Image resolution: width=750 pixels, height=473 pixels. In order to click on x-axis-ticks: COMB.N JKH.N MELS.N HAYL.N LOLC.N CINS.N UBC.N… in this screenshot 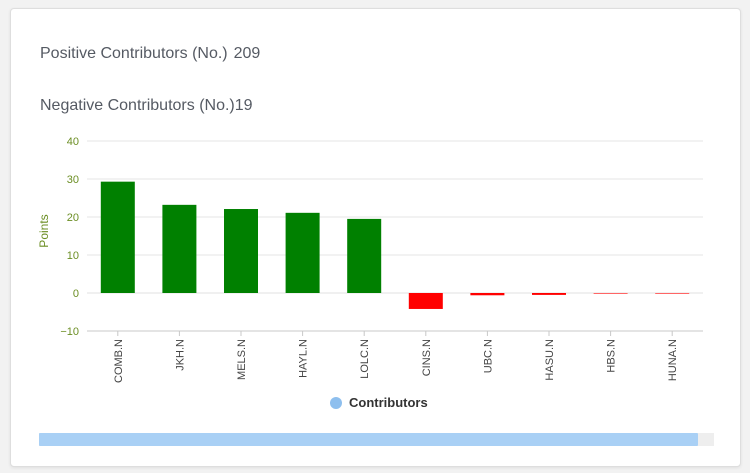, I will do `click(396, 357)`.